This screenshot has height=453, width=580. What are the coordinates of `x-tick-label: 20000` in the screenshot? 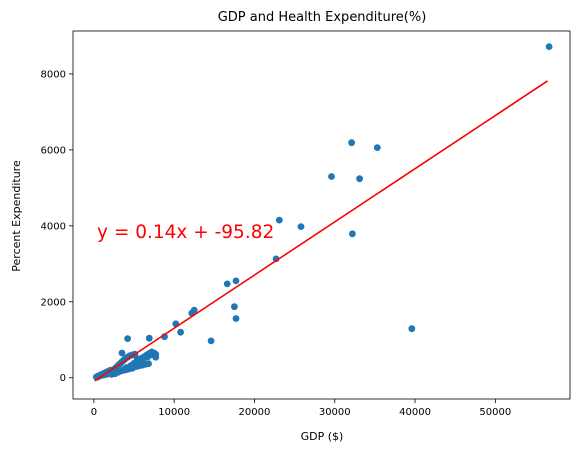 It's located at (255, 412).